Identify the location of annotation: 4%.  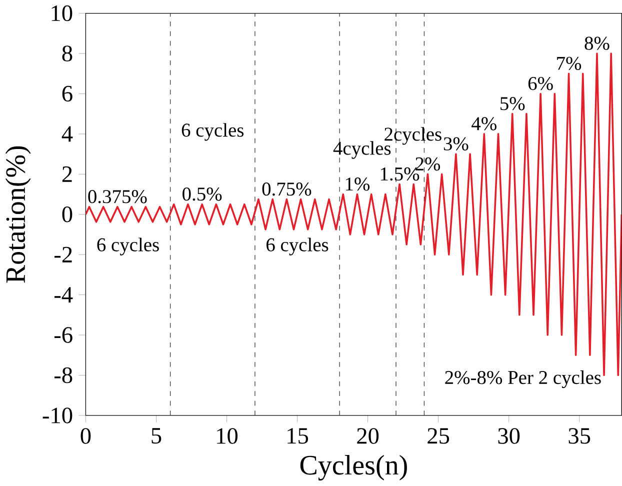
(484, 123).